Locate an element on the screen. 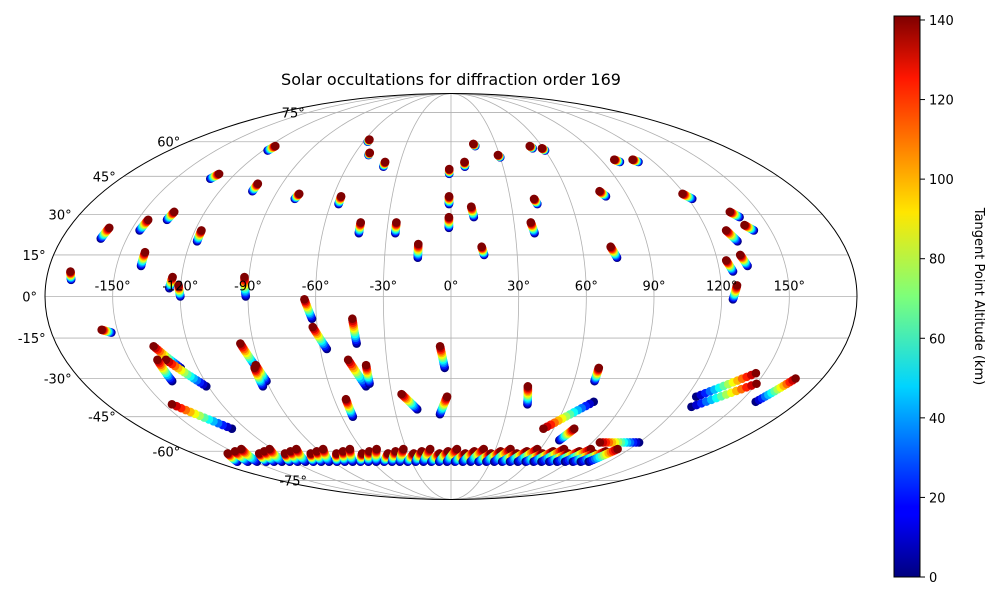  latitude-tick-label: 0° is located at coordinates (29, 298).